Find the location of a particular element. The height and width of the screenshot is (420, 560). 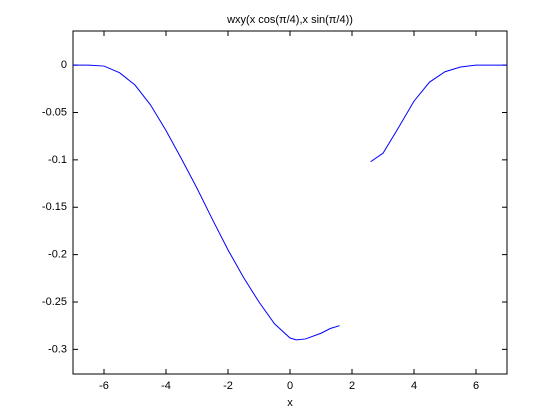

y-tick-label: -0.3 is located at coordinates (57, 349).